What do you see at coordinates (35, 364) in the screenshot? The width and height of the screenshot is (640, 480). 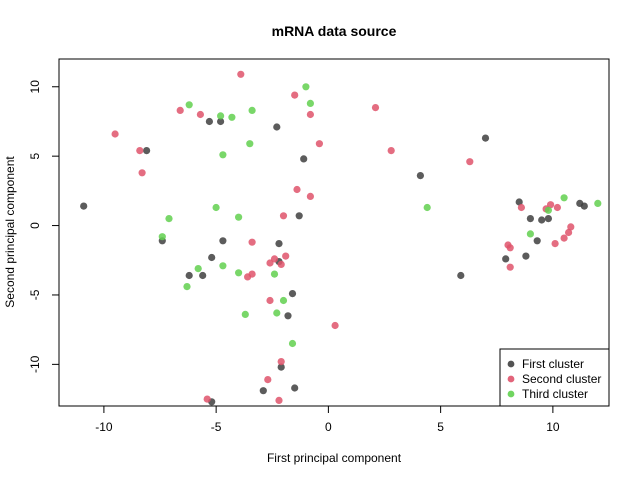 I see `y-tick-label: -10` at bounding box center [35, 364].